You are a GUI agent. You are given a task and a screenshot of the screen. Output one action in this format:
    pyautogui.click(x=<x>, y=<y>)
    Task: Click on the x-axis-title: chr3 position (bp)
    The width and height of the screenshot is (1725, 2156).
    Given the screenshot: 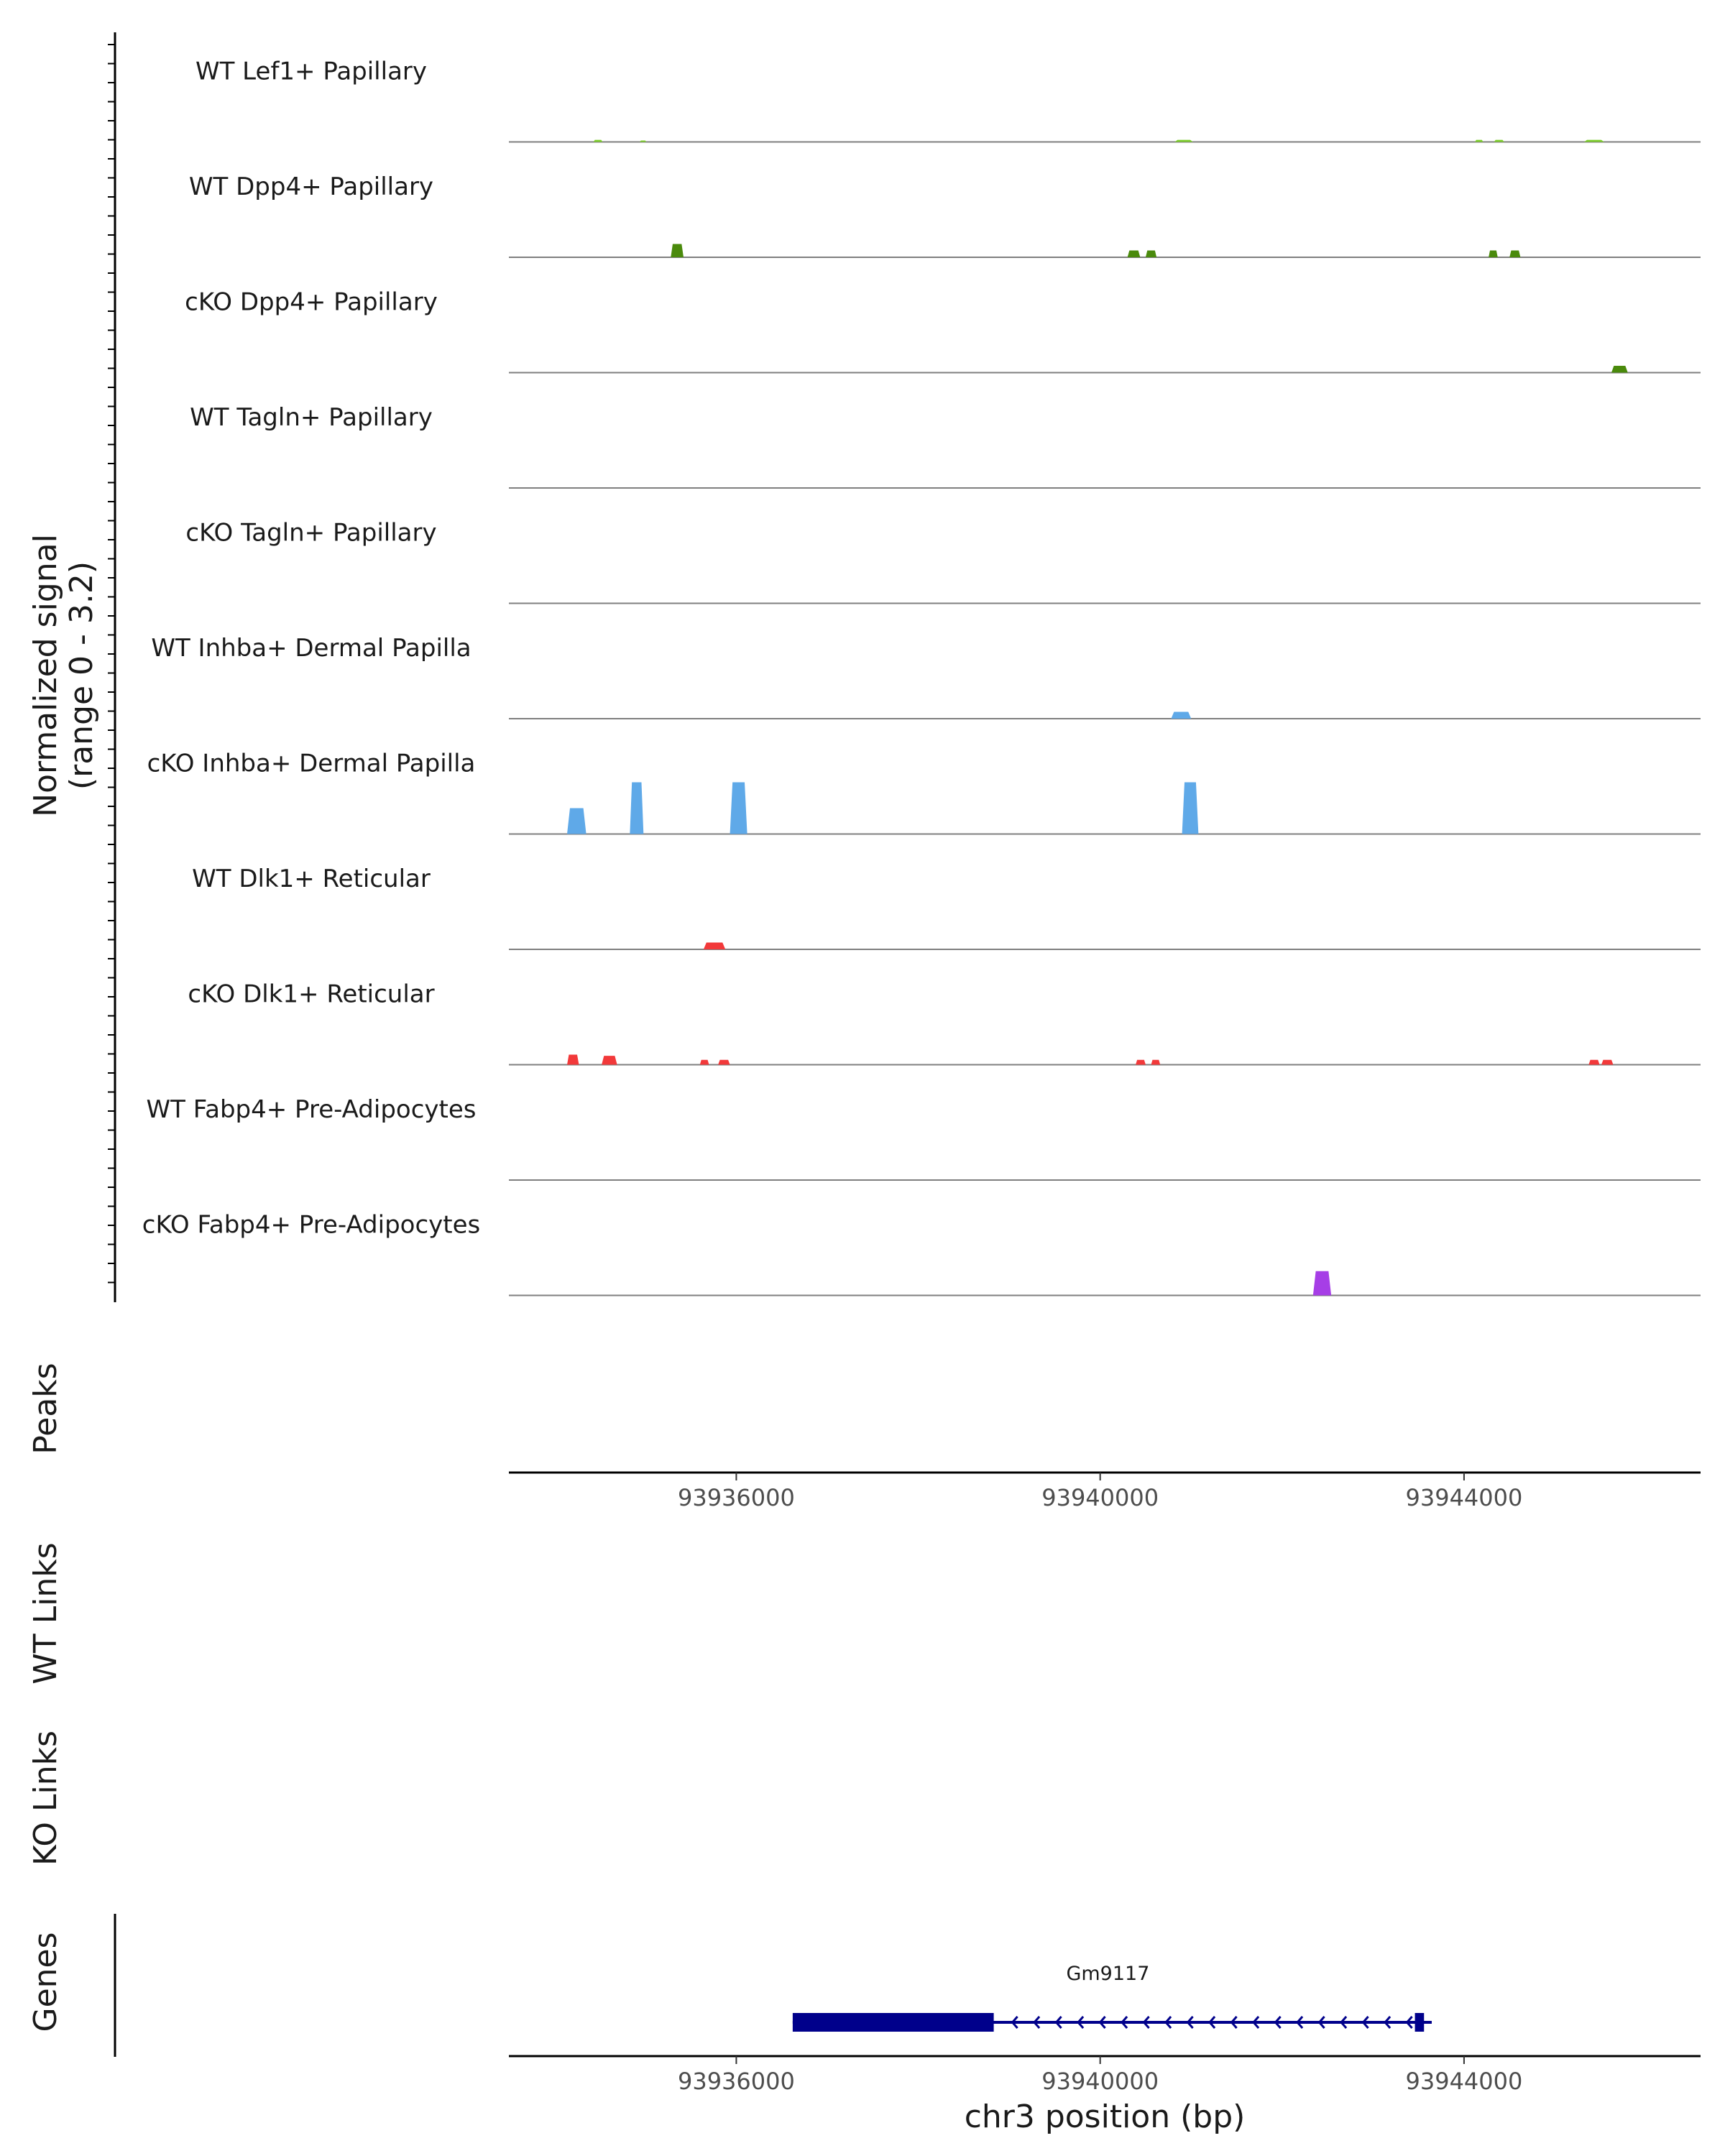 What is the action you would take?
    pyautogui.click(x=1105, y=2117)
    